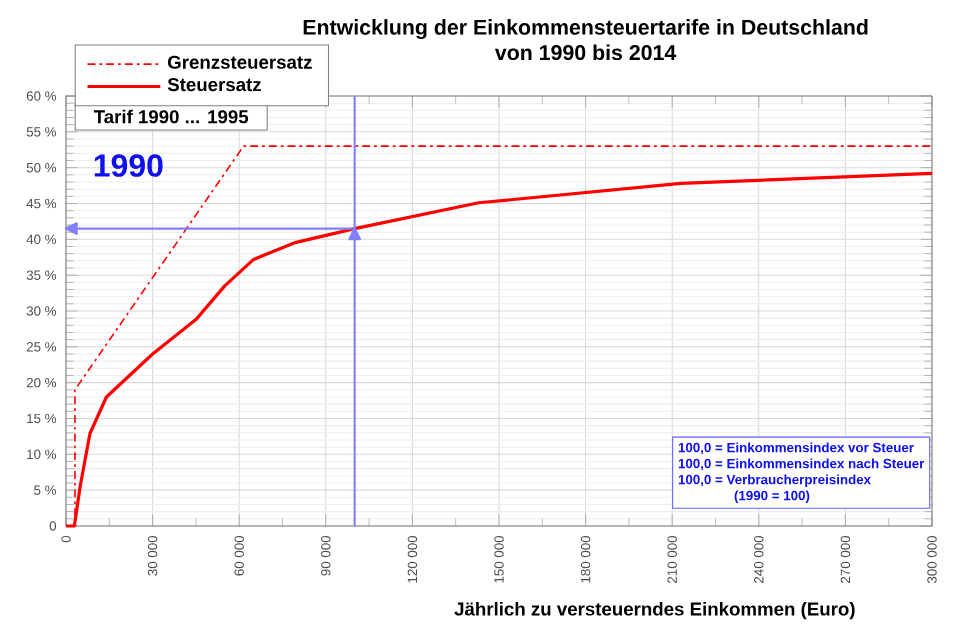 The width and height of the screenshot is (960, 640). Describe the element at coordinates (654, 610) in the screenshot. I see `x-axis-title: Jährlich zu versteuerndes Einkommen (Euro)` at that location.